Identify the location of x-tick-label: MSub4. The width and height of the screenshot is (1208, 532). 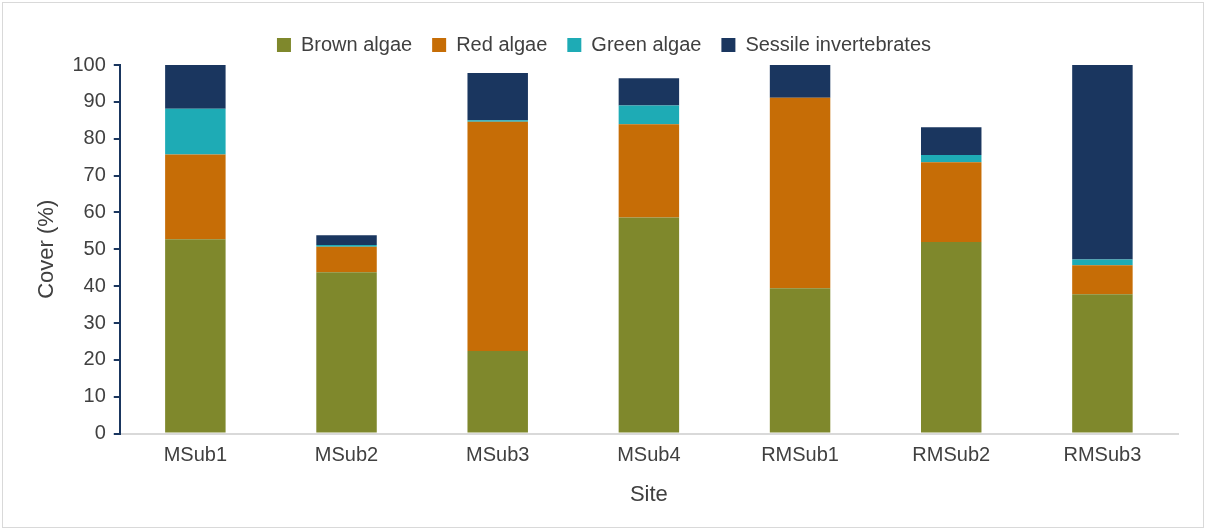
(649, 454).